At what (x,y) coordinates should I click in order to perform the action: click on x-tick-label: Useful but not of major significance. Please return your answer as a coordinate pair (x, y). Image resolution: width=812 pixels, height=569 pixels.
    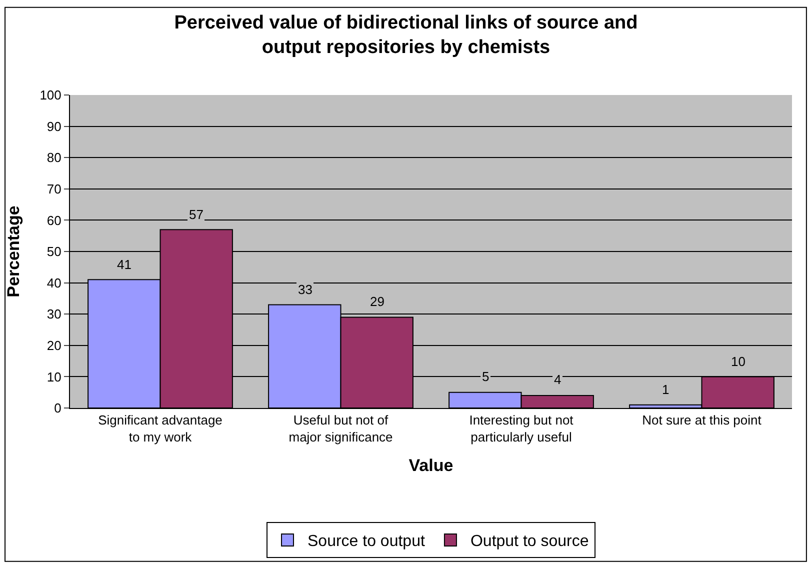
    Looking at the image, I should click on (340, 428).